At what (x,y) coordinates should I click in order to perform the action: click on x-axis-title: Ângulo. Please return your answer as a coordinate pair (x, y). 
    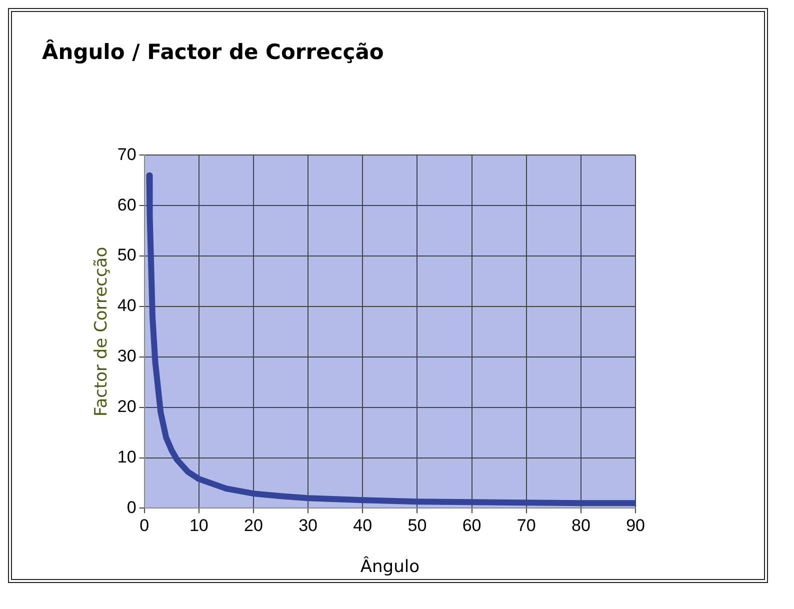
    Looking at the image, I should click on (390, 567).